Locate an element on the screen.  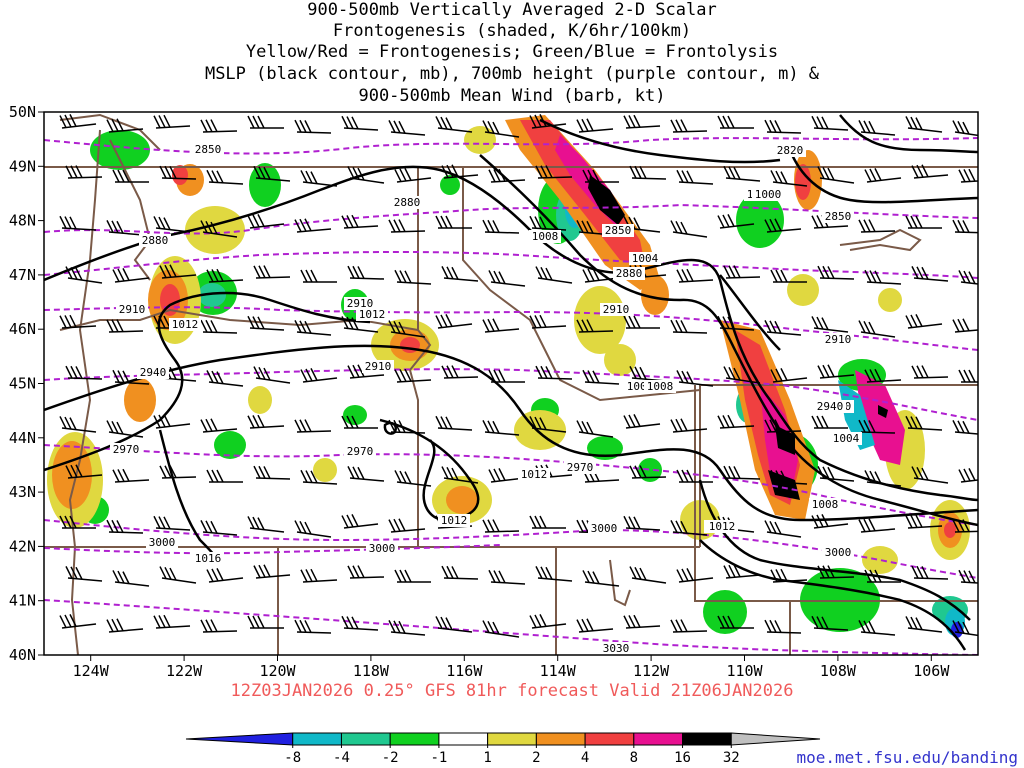
colorbar-label: 4 is located at coordinates (585, 758).